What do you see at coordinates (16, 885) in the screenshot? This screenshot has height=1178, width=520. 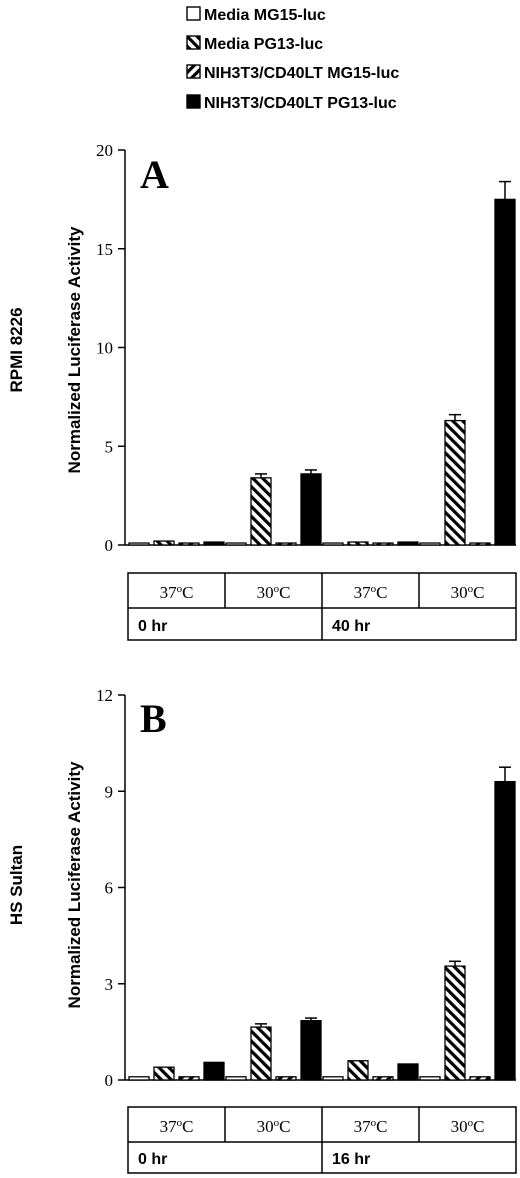 I see `cell-line-label: HS Sultan` at bounding box center [16, 885].